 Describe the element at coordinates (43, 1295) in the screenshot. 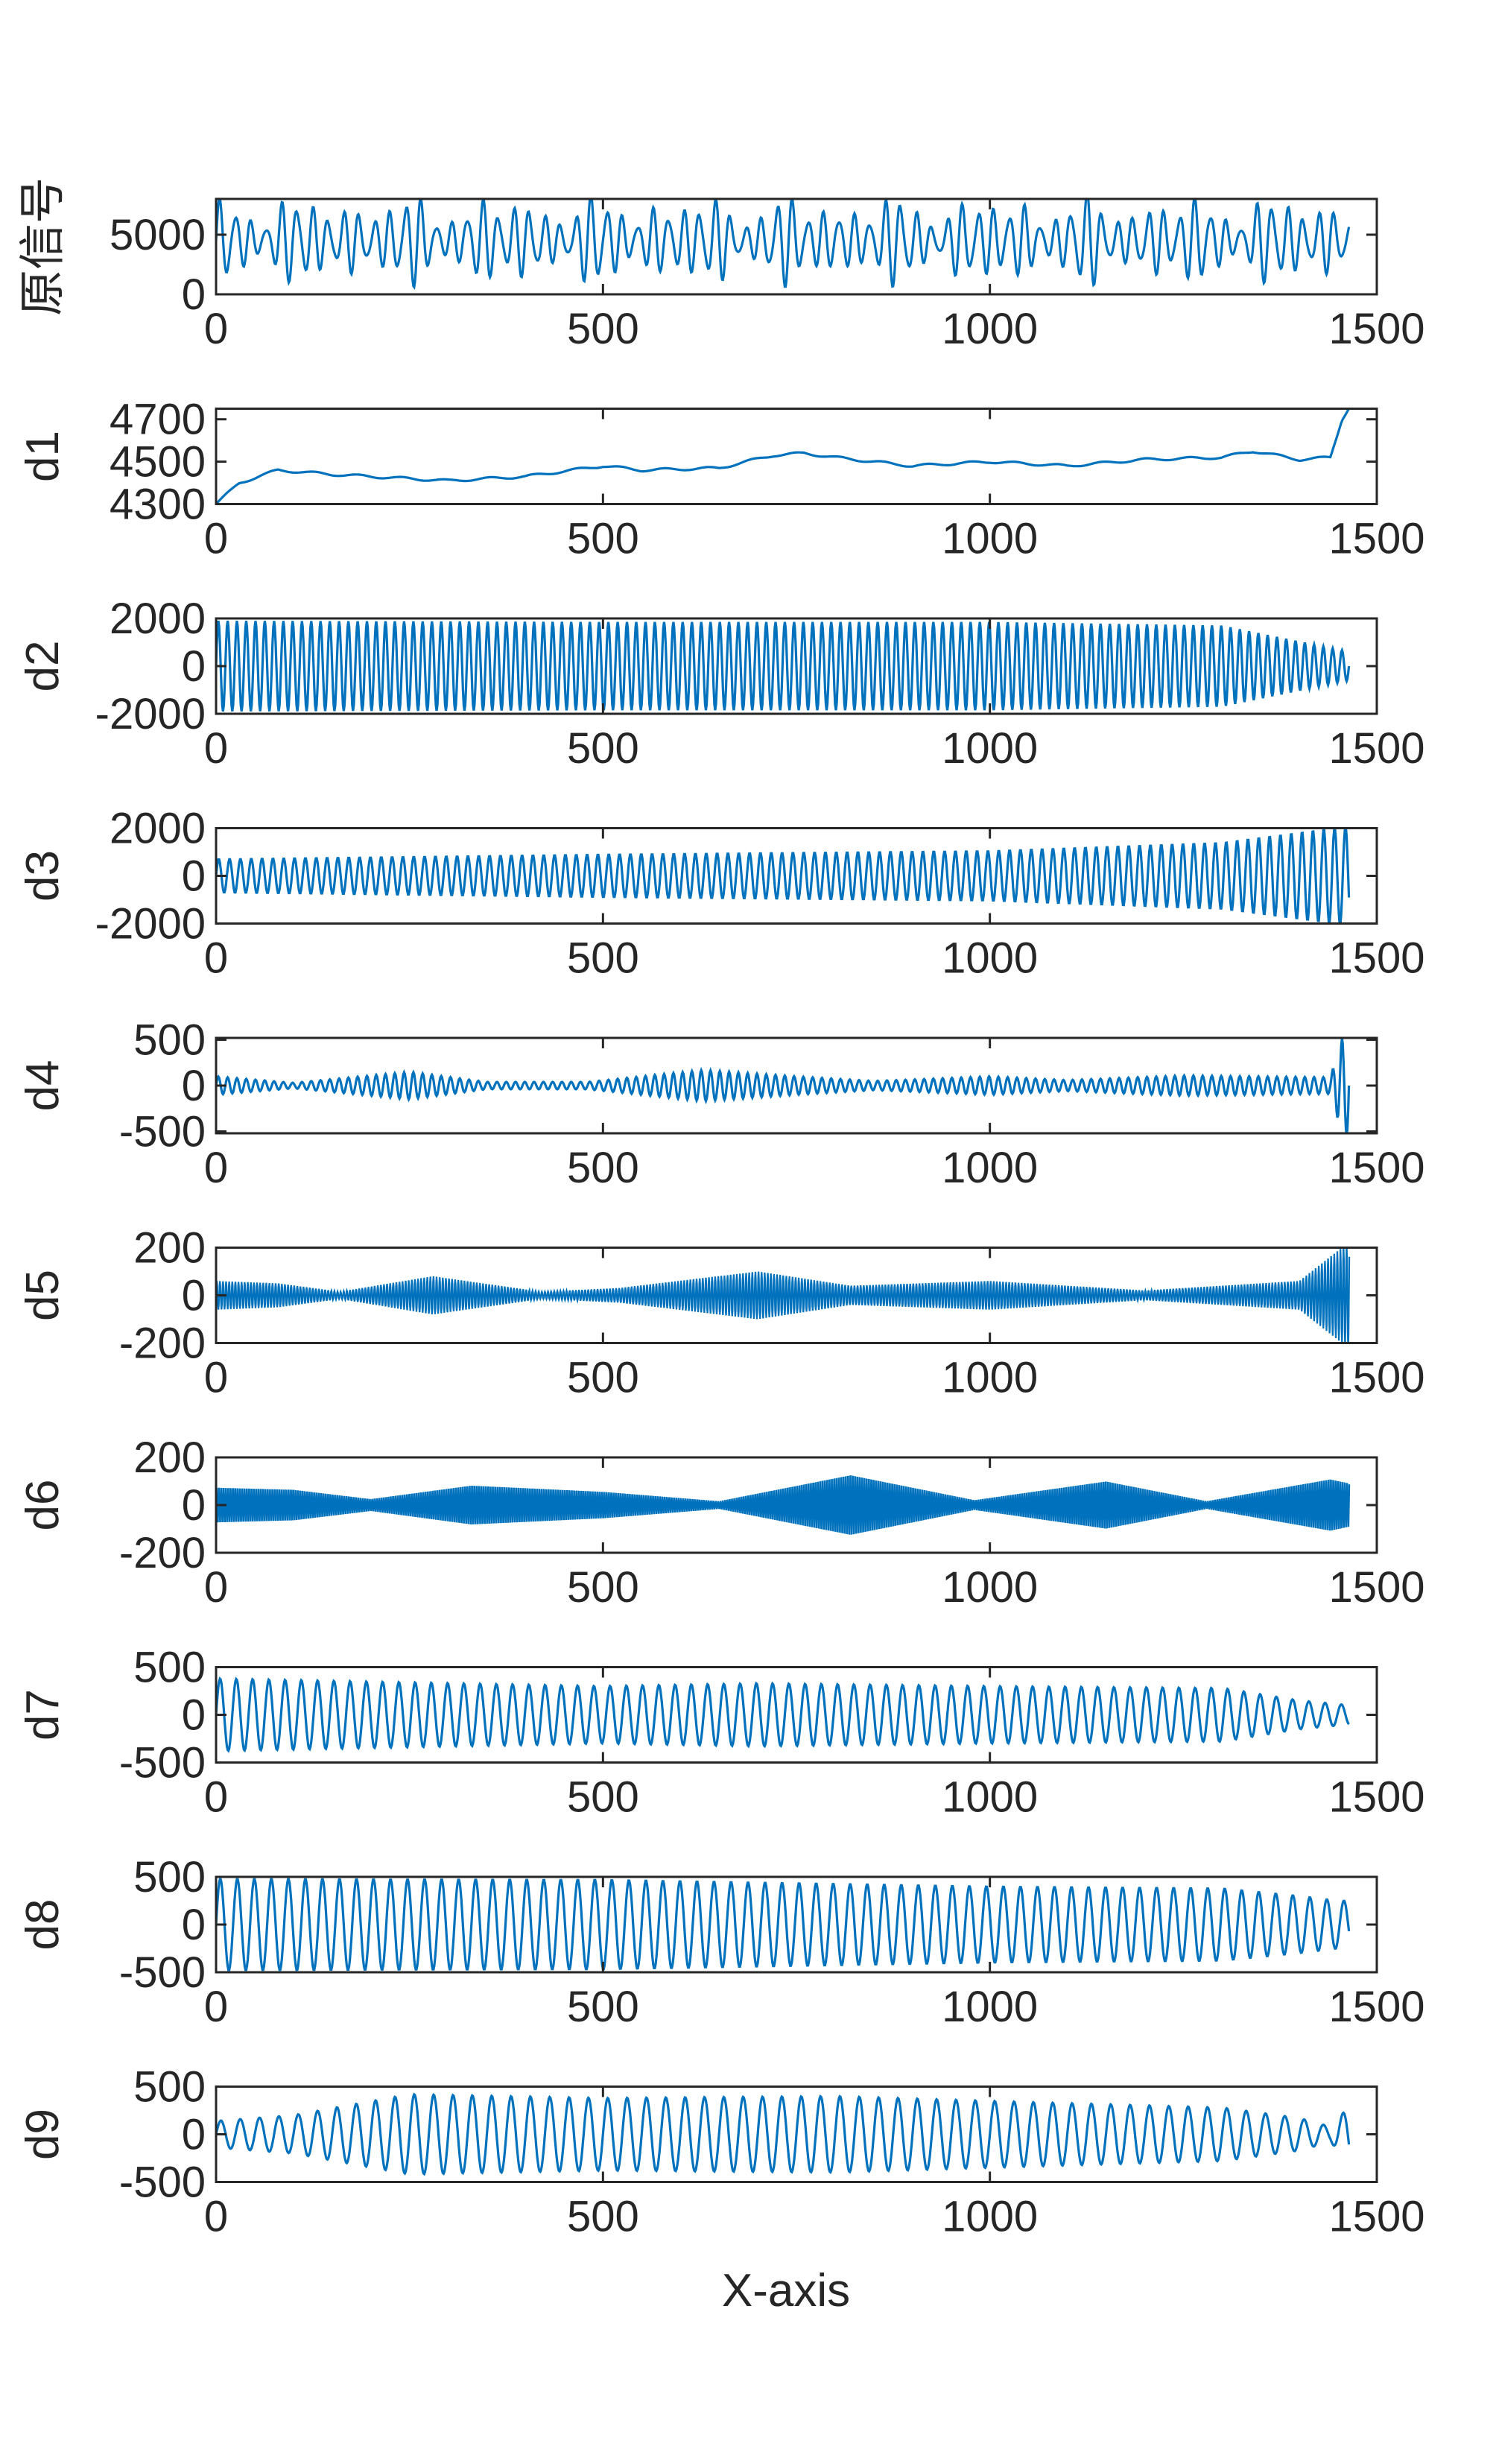

I see `y-axis-label: d5` at that location.